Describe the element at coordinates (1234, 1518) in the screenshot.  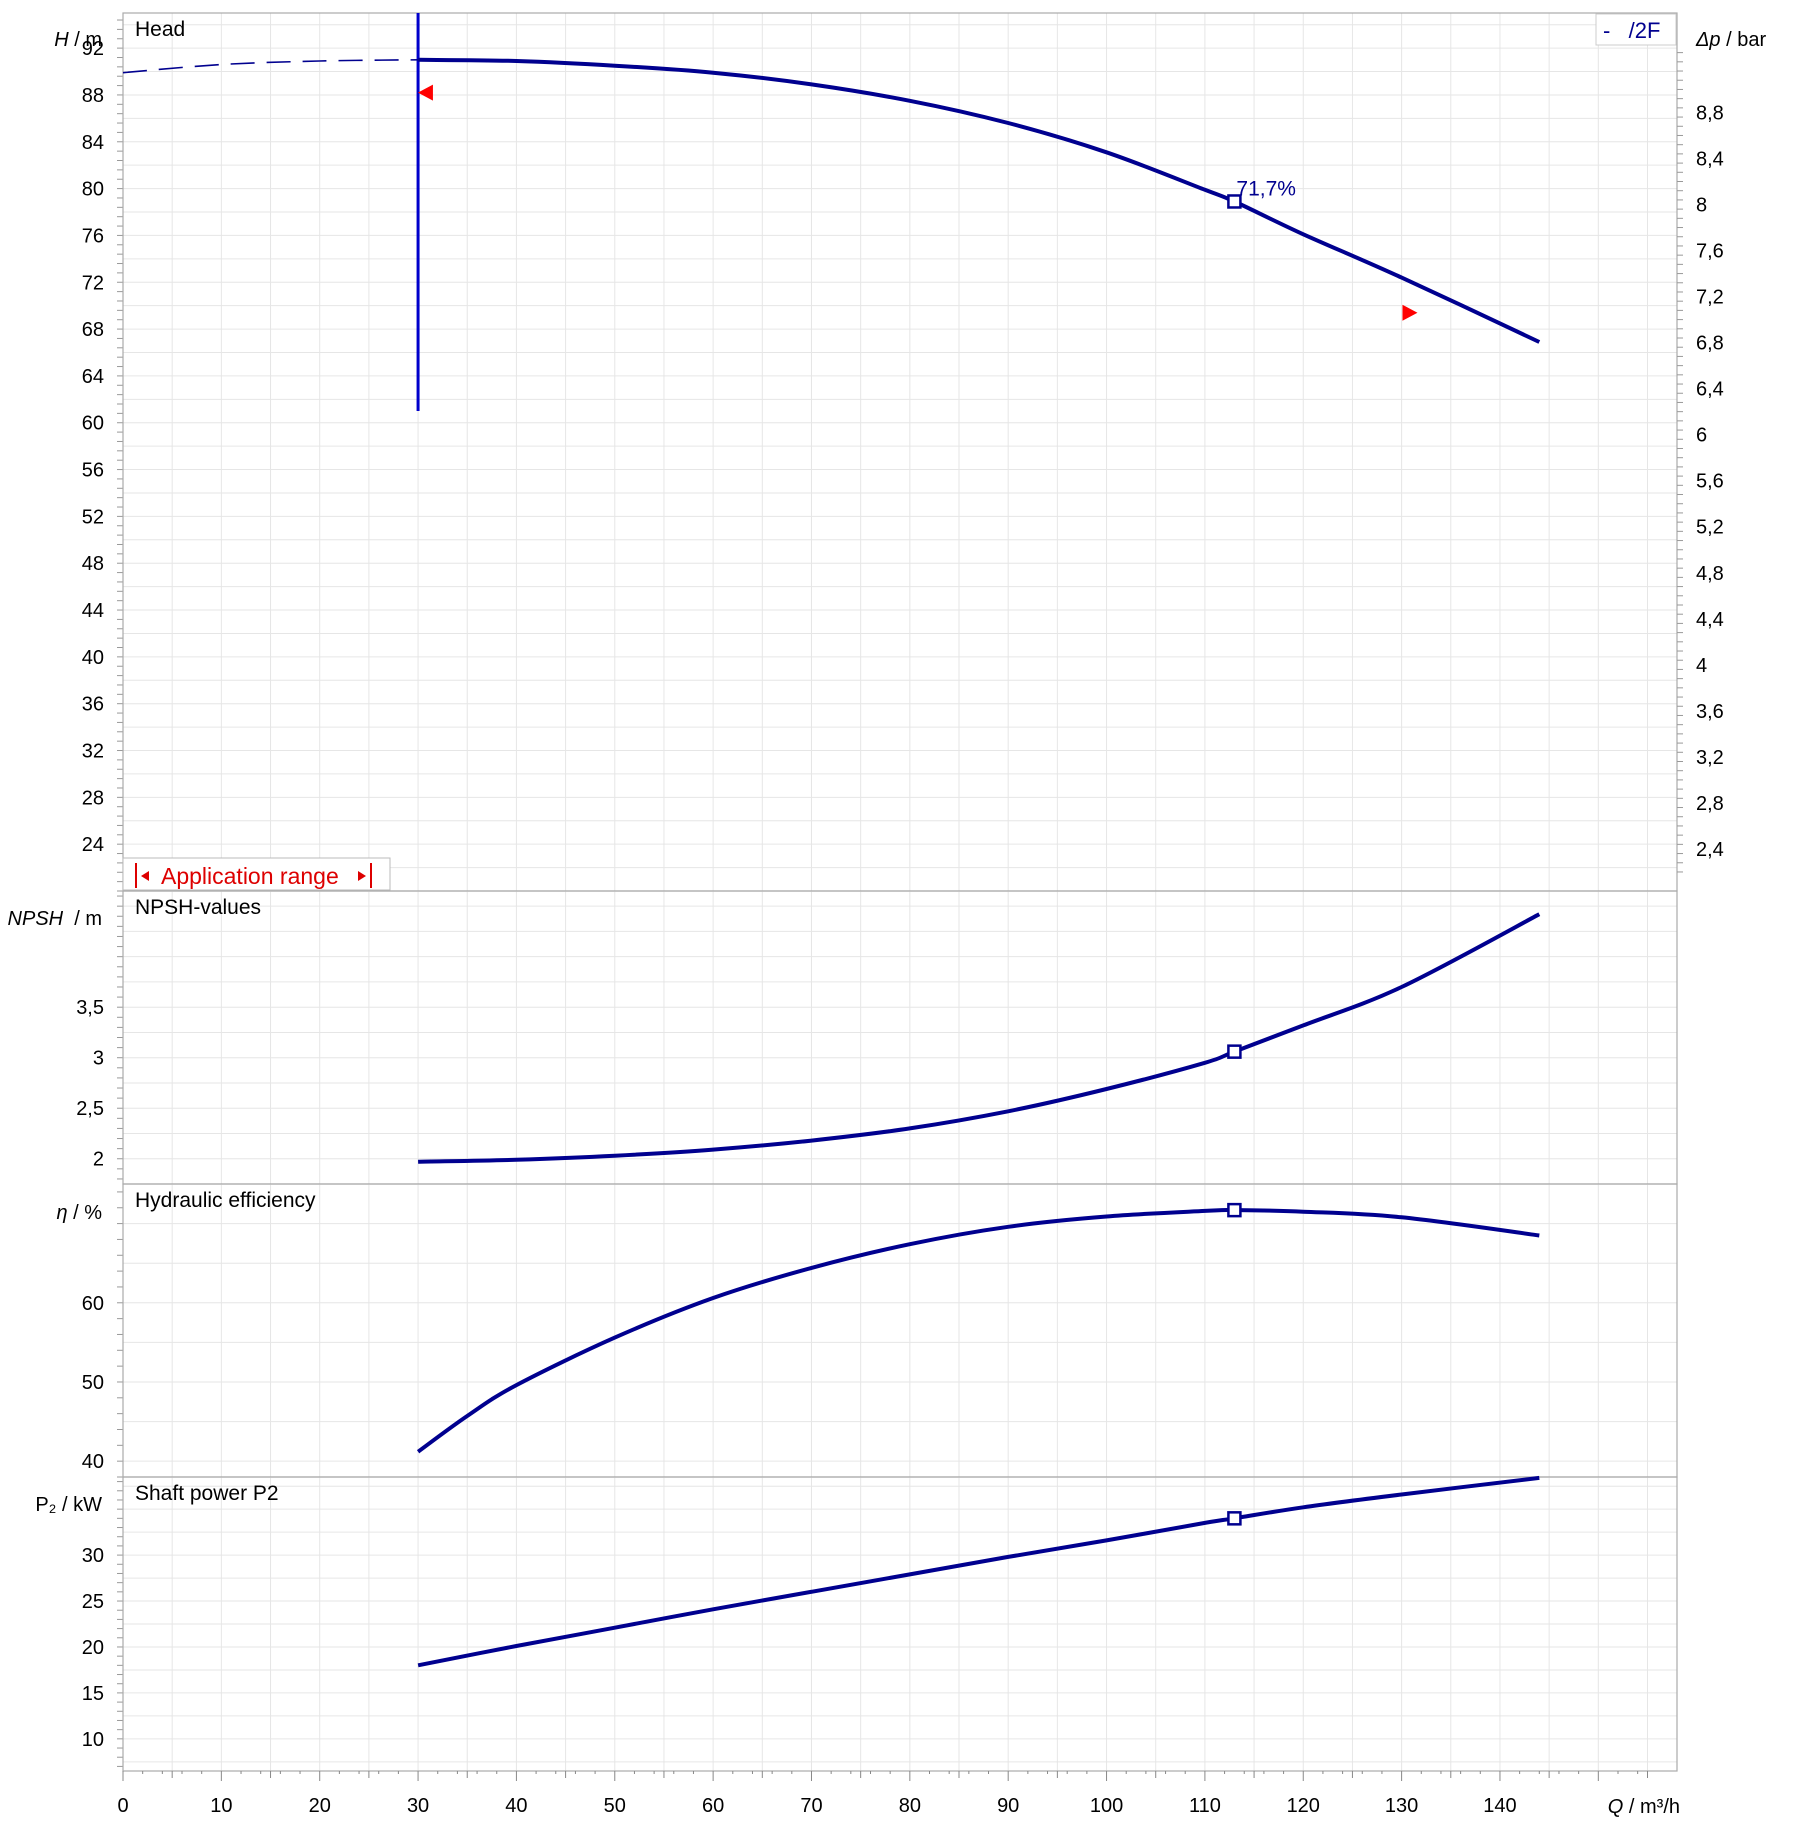
I see `power-operating-point-marker` at that location.